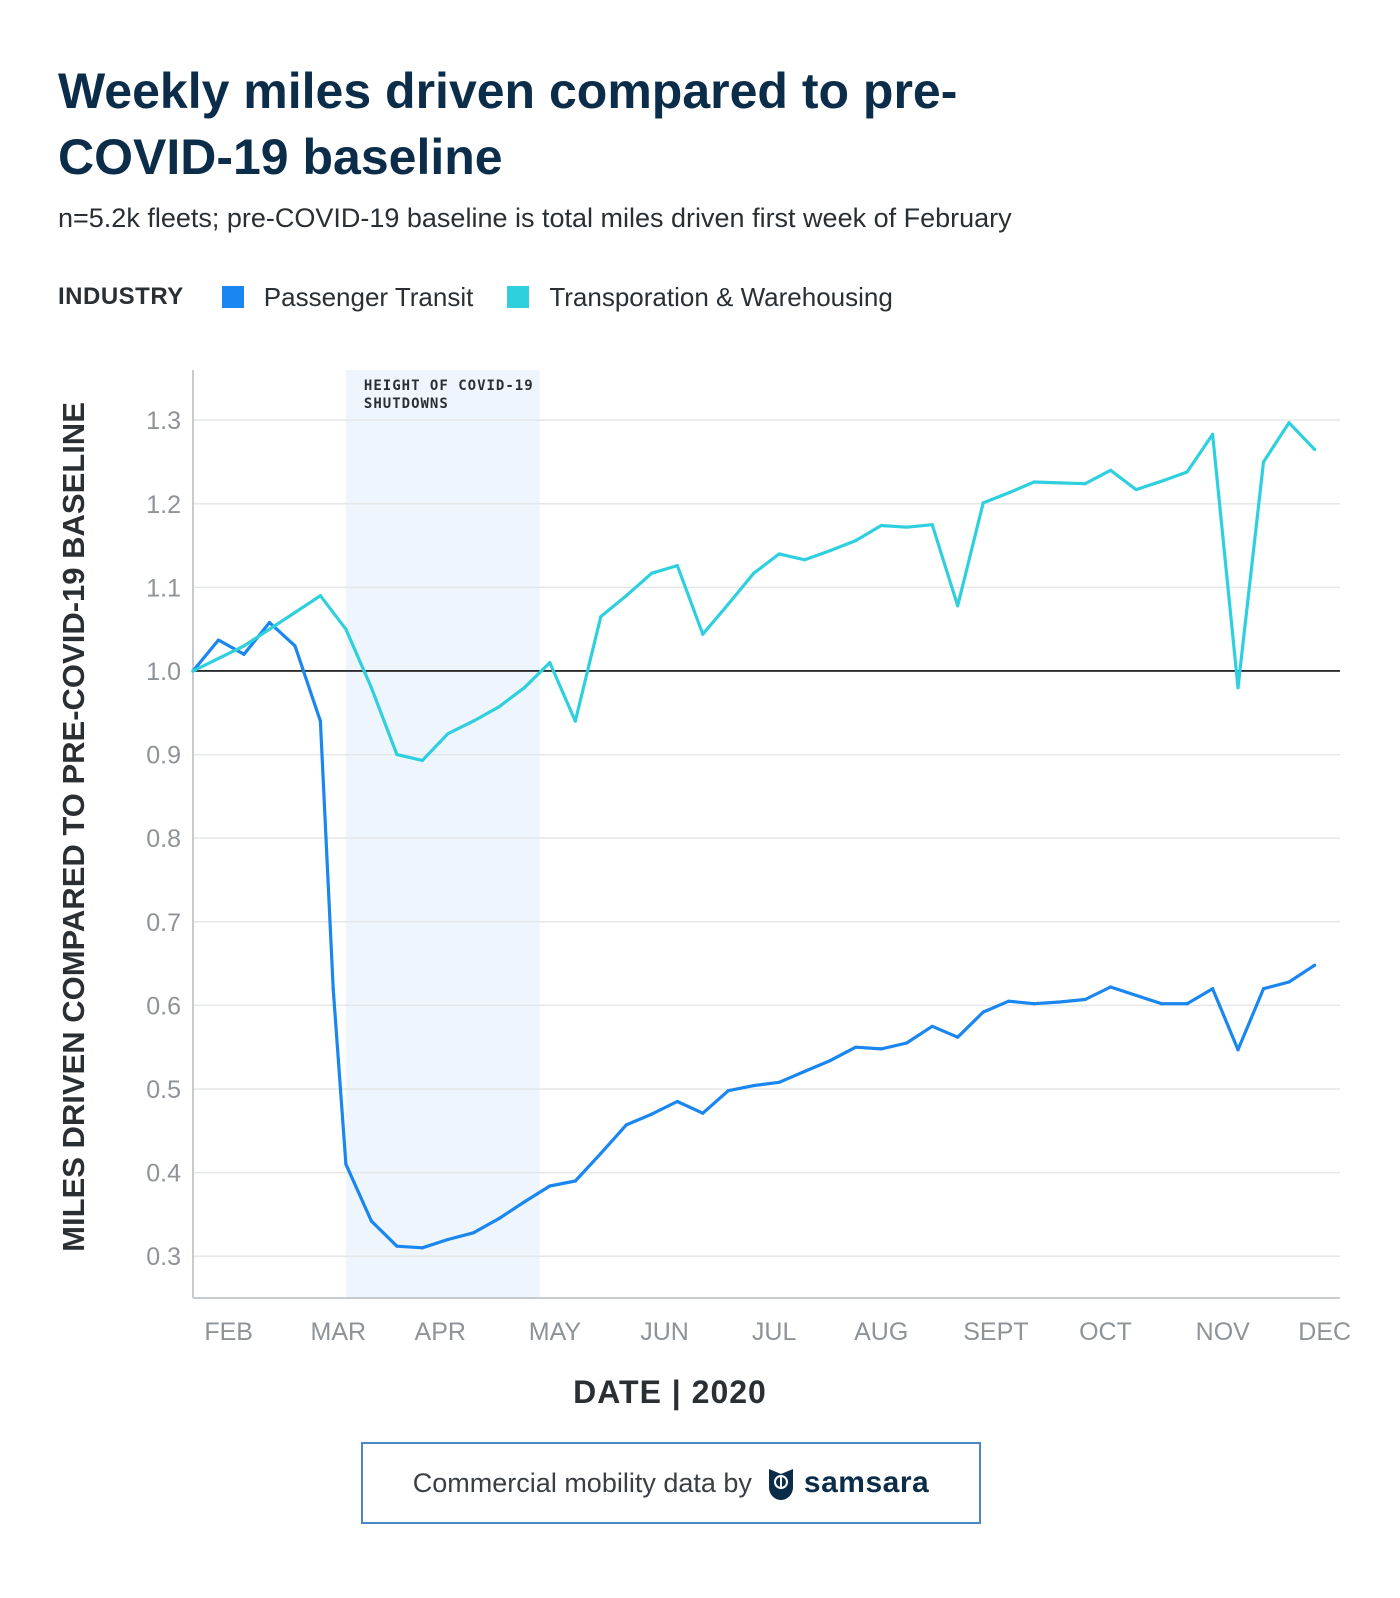  What do you see at coordinates (163, 839) in the screenshot?
I see `y-tick-label: 0.8` at bounding box center [163, 839].